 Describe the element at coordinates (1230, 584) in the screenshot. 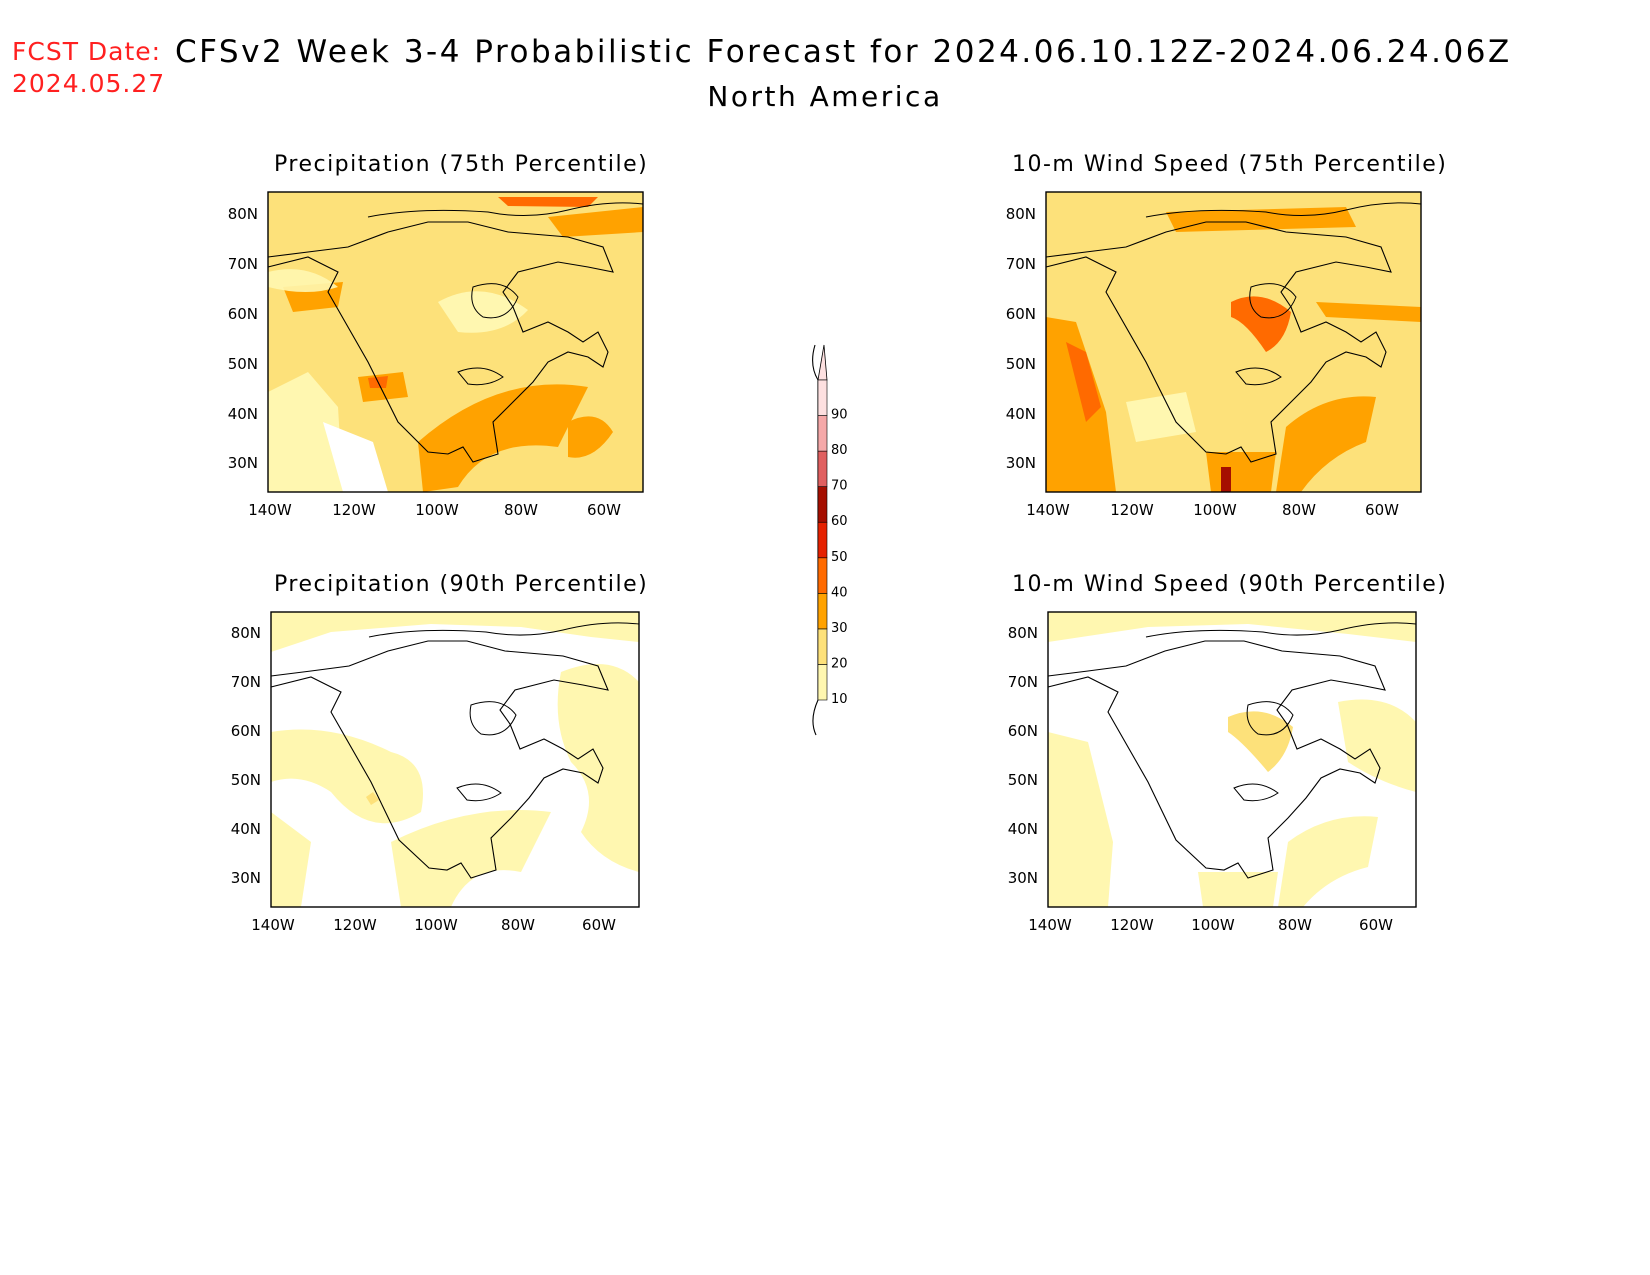

I see `panel-title-wind-90: 10-m Wind Speed (90th Percentile)` at that location.